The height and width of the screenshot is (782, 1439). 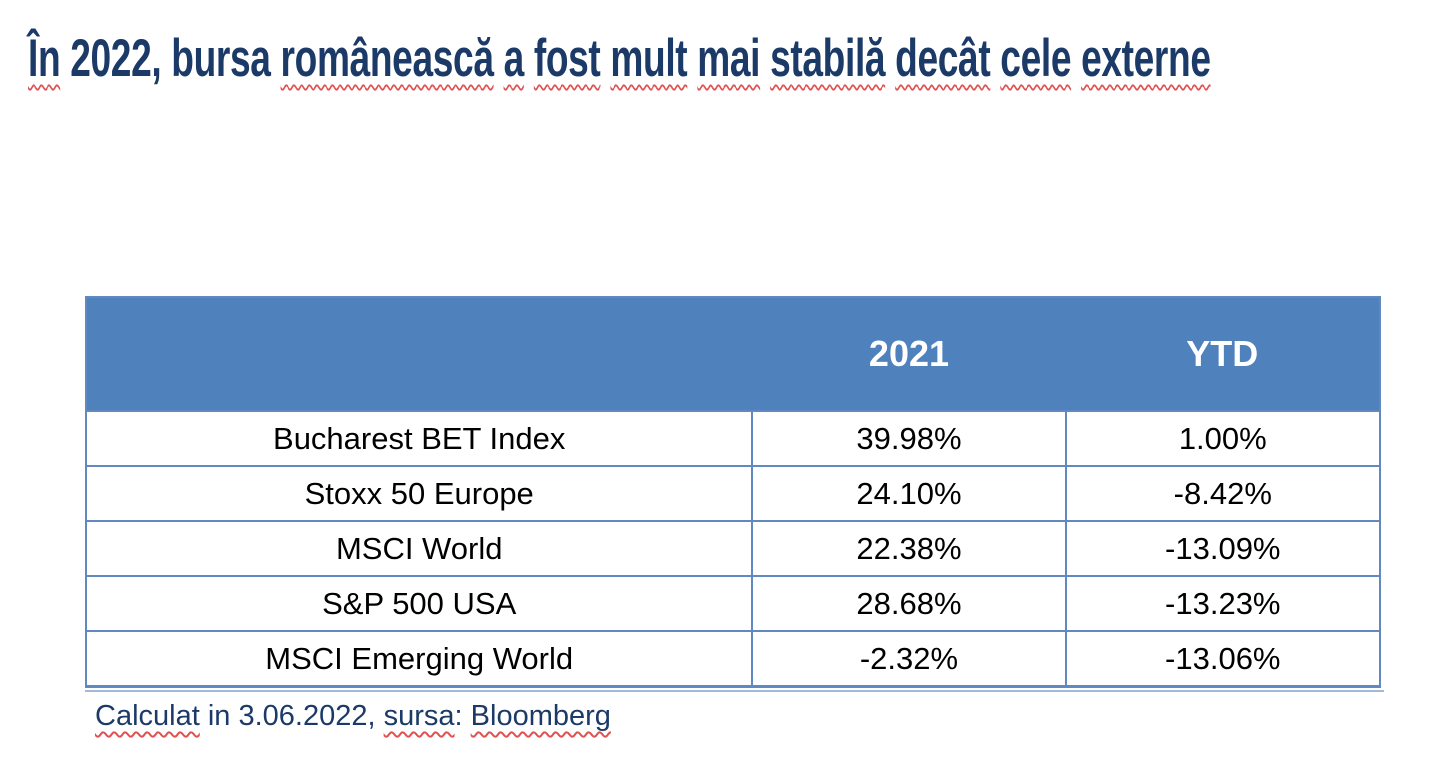 What do you see at coordinates (419, 438) in the screenshot?
I see `cell-index-name: Bucharest BET Index` at bounding box center [419, 438].